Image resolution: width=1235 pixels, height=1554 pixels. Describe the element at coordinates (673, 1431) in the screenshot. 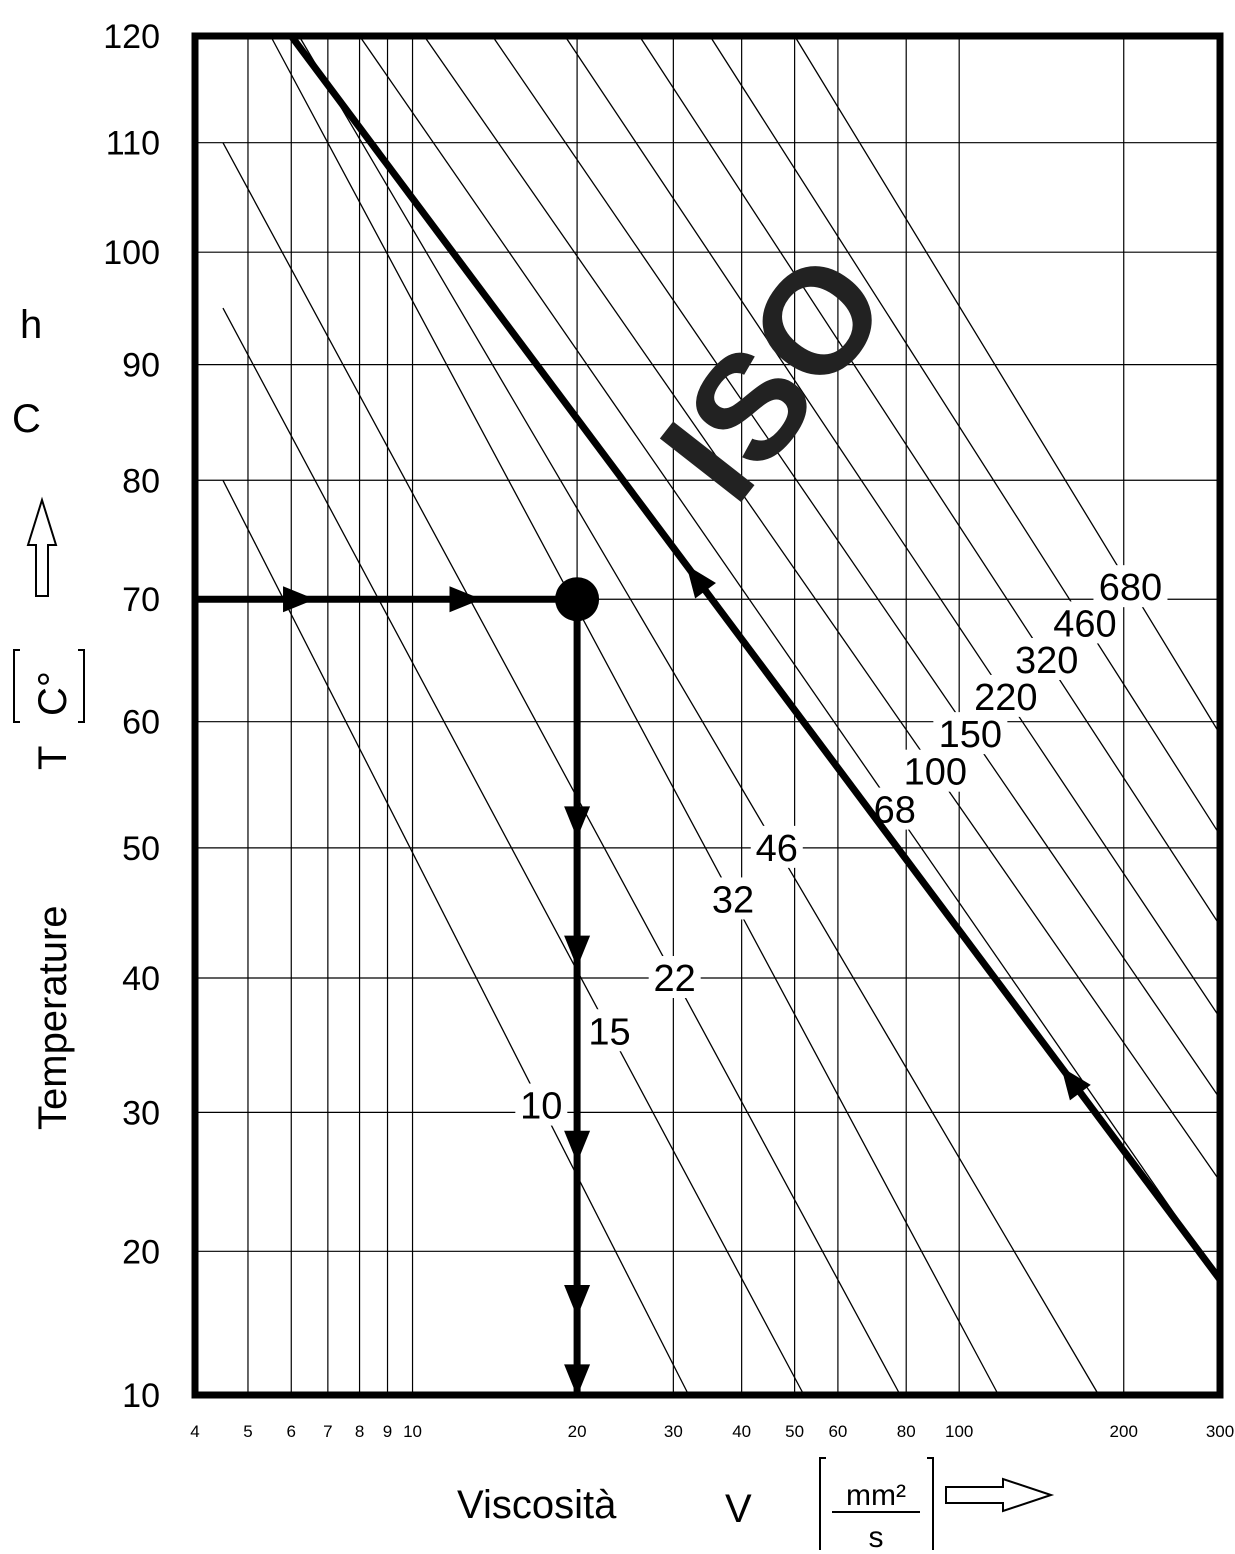

I see `x-tick-label: 30` at that location.